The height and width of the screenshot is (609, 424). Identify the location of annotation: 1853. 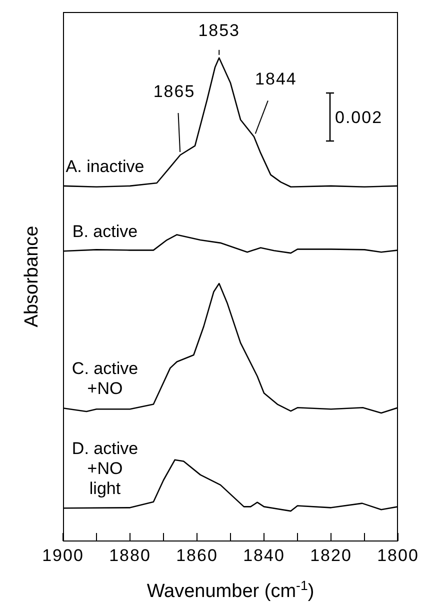
(219, 30).